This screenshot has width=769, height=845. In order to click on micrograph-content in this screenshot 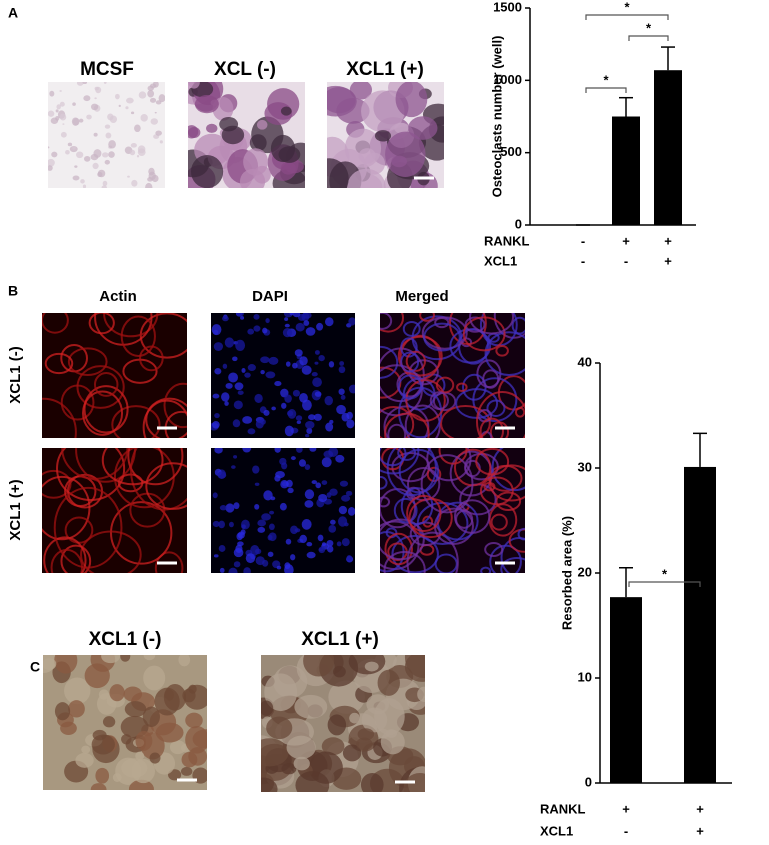, I will do `click(385, 135)`.